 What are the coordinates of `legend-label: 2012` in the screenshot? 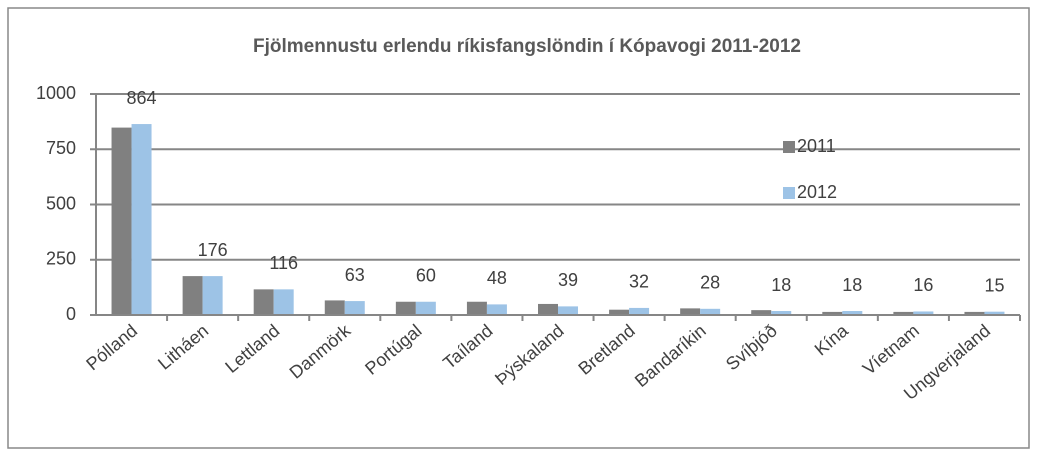 It's located at (817, 192).